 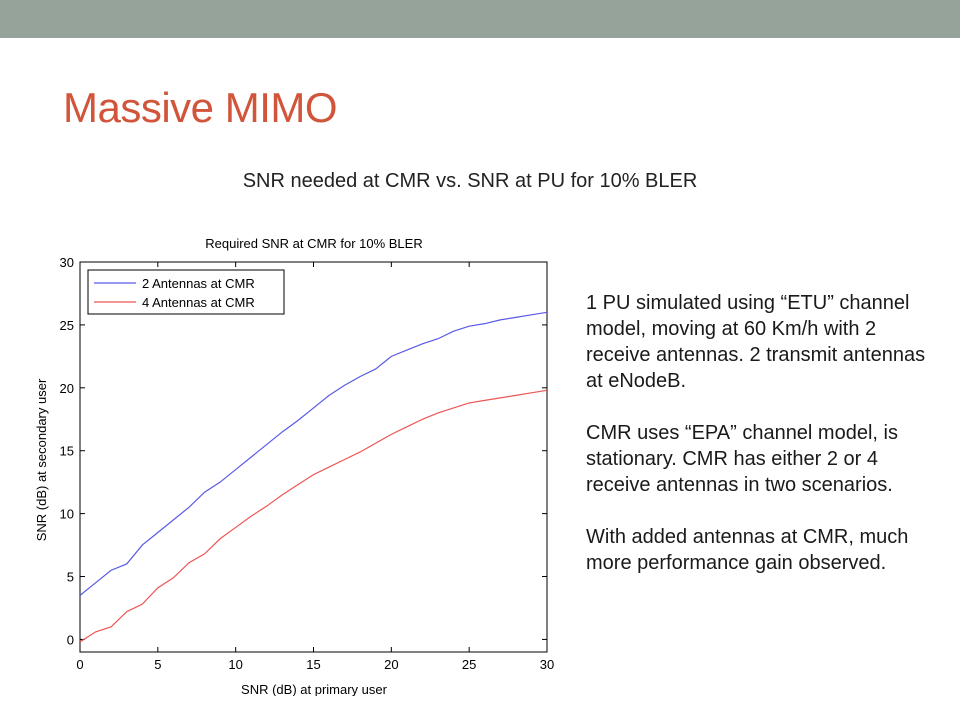 What do you see at coordinates (67, 451) in the screenshot?
I see `y-tick-label: 15` at bounding box center [67, 451].